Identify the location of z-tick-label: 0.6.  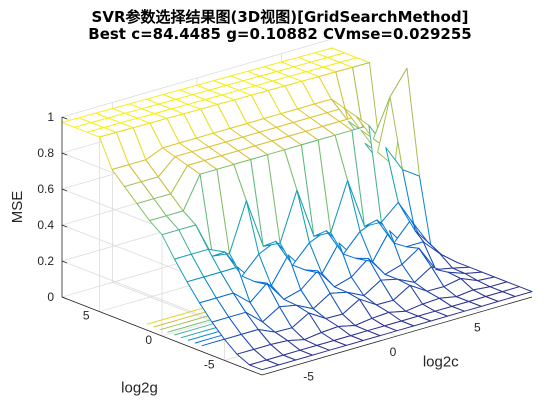
(45, 189).